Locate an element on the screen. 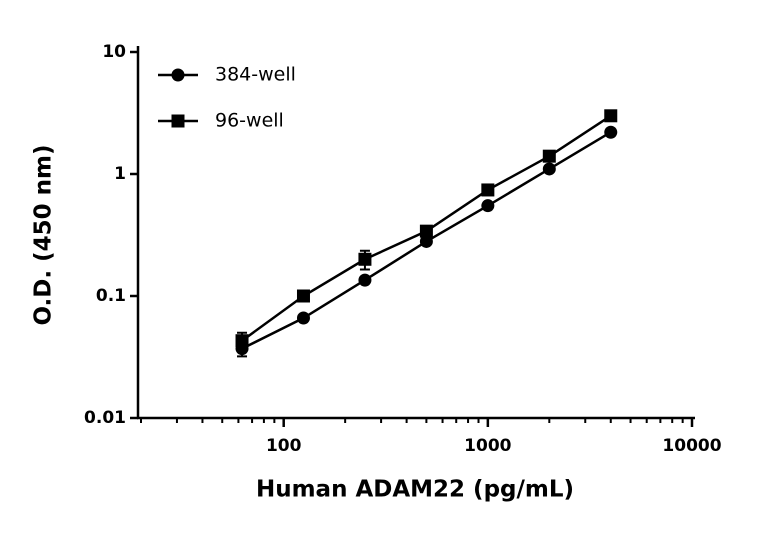 Image resolution: width=768 pixels, height=534 pixels. x-tick-label: 1000 is located at coordinates (487, 446).